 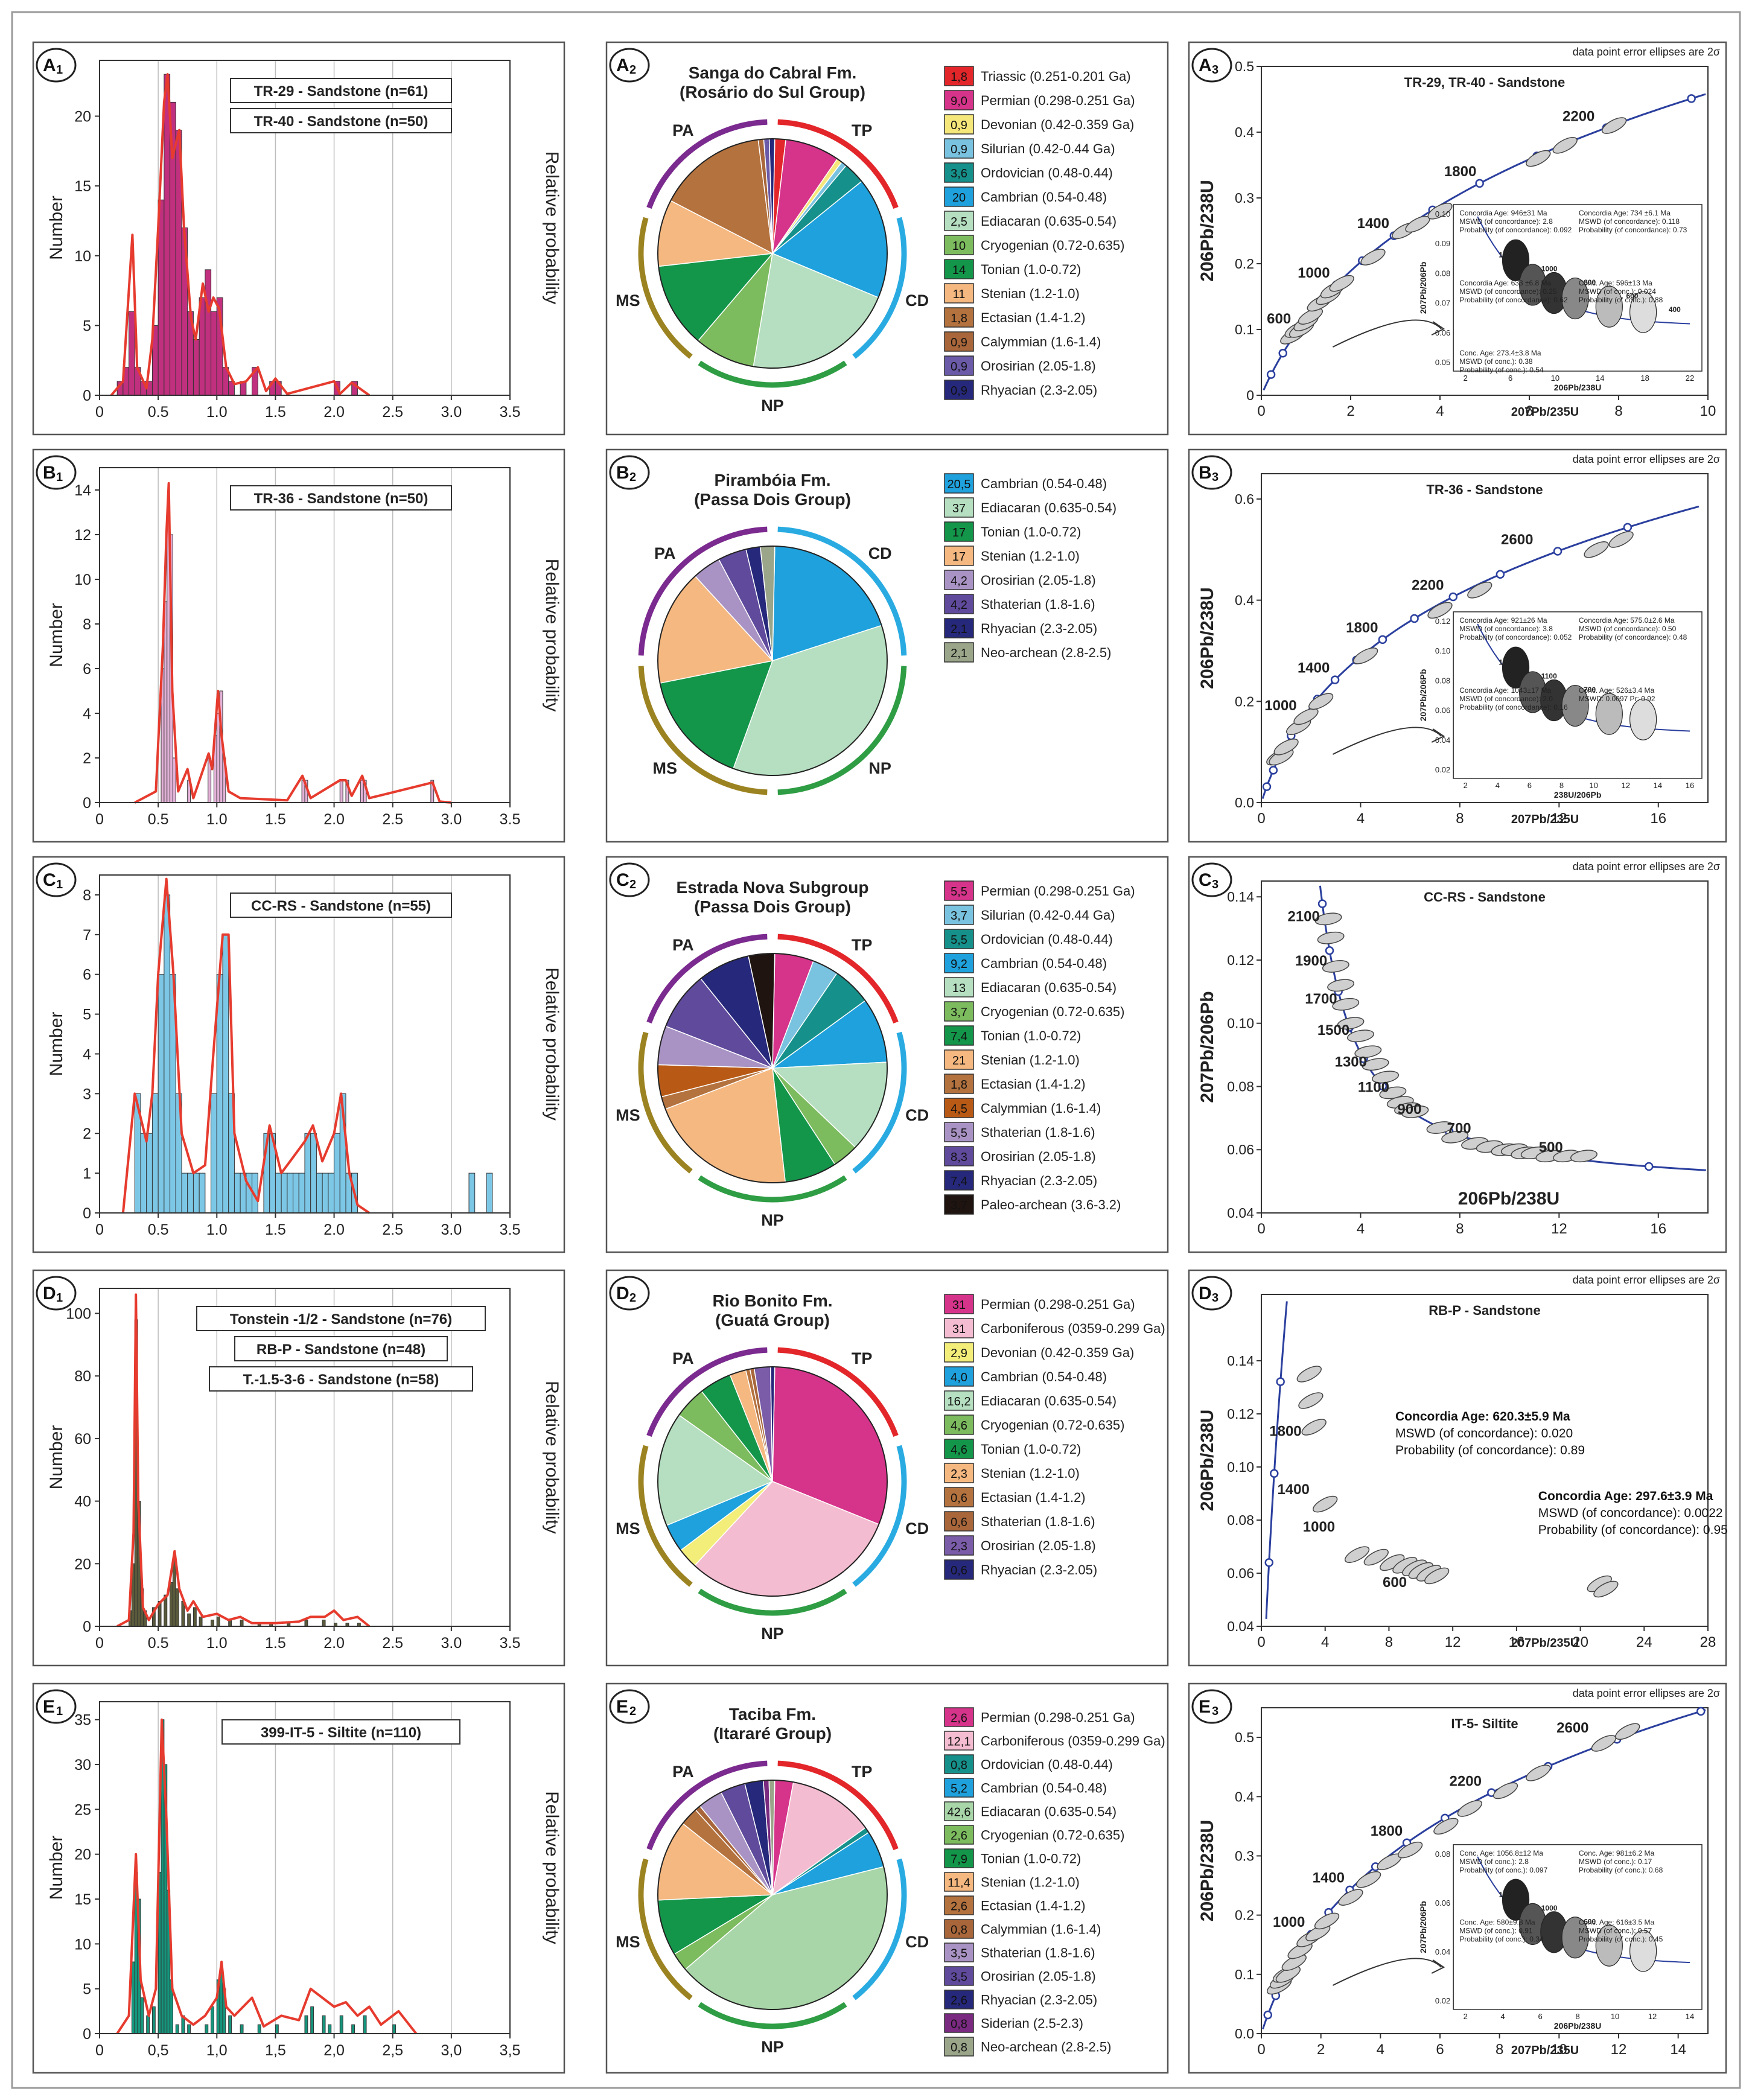 What do you see at coordinates (1351, 1062) in the screenshot?
I see `age-label: 1300` at bounding box center [1351, 1062].